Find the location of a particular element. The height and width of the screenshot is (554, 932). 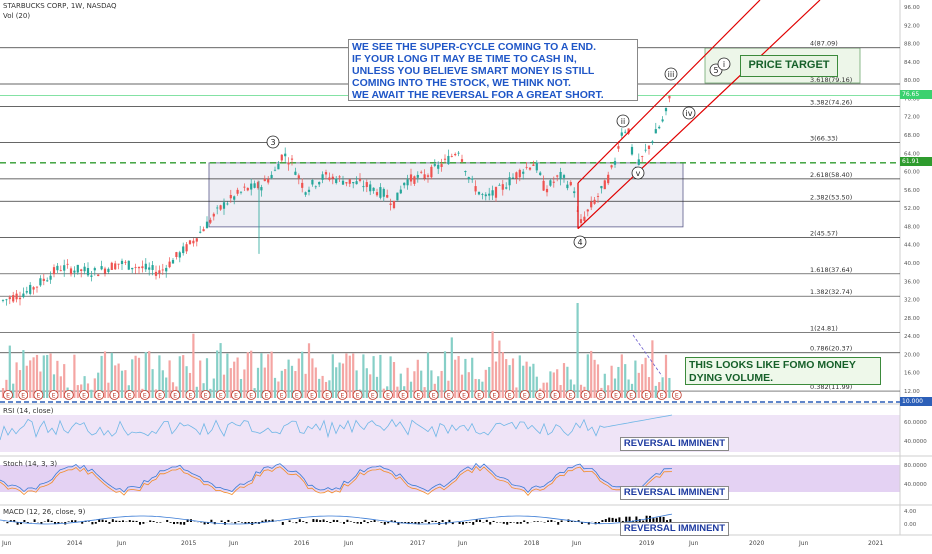

fomo-annotation: THIS LOOKS LIKE FOMO MONEY DYING VOLUME. is located at coordinates (783, 371).